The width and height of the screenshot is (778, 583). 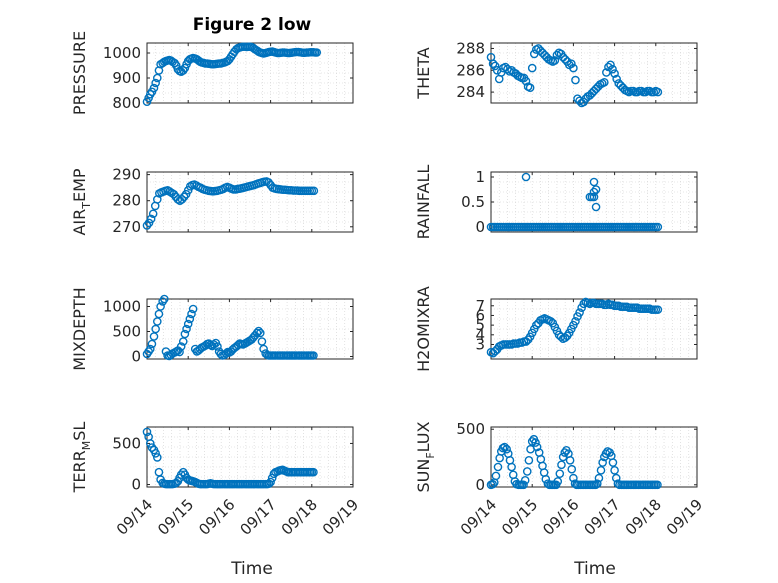 I want to click on x-tick-label: 09/18, so click(x=299, y=516).